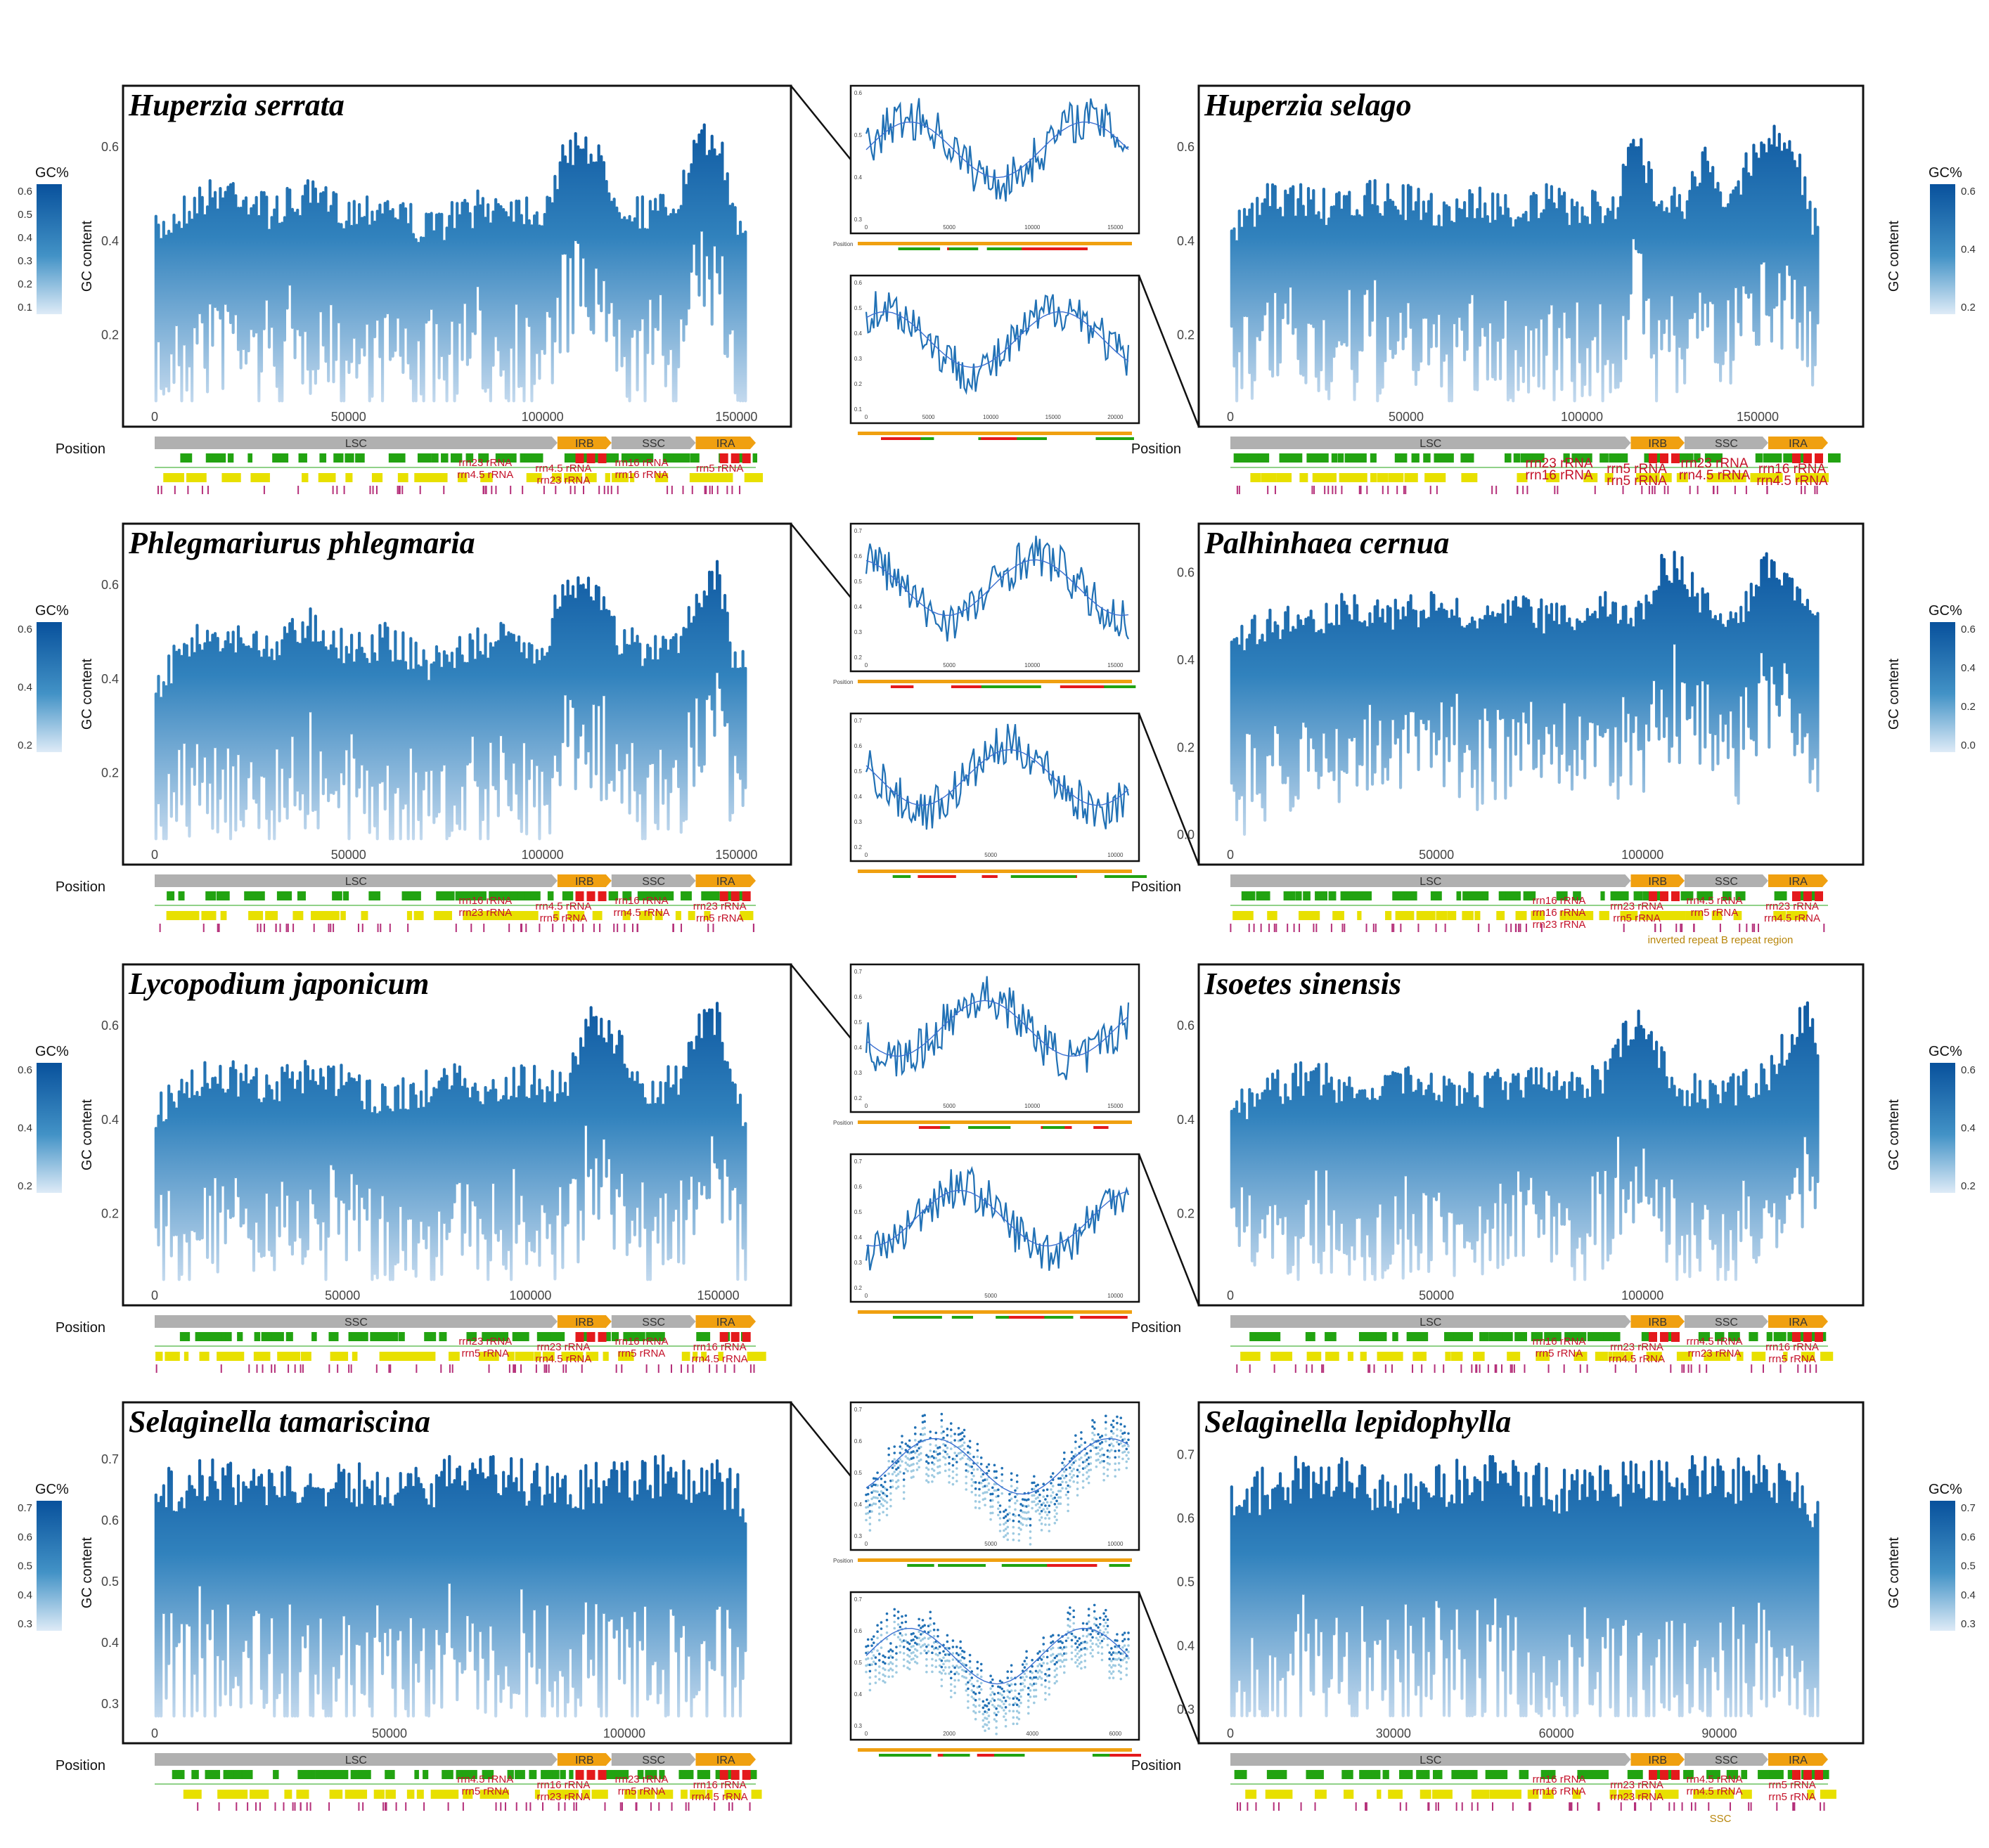 Image resolution: width=1989 pixels, height=1848 pixels. I want to click on legend-tick-label: 0.4, so click(25, 688).